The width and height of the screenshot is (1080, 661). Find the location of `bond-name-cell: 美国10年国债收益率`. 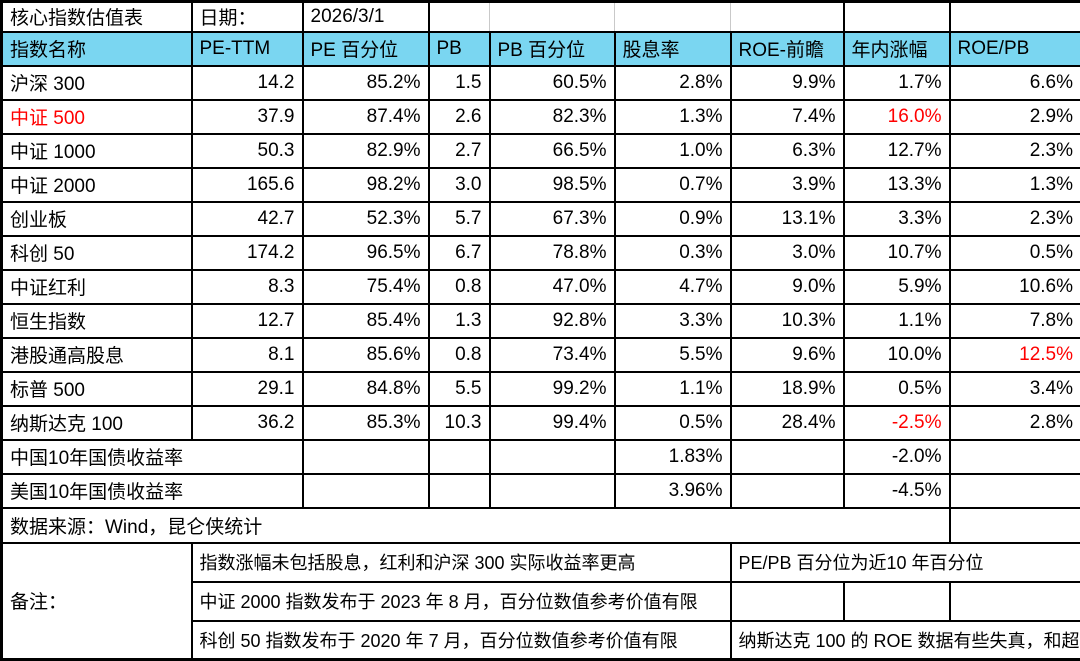

bond-name-cell: 美国10年国债收益率 is located at coordinates (152, 491).